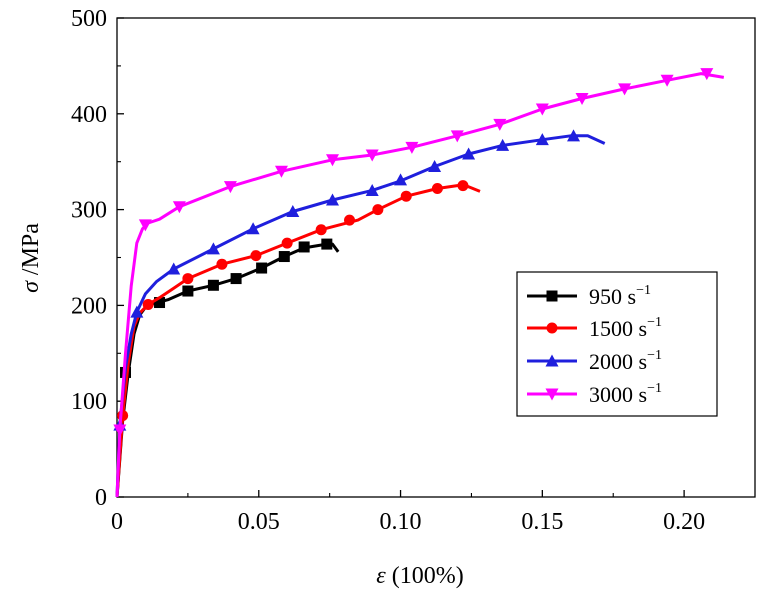  What do you see at coordinates (618, 394) in the screenshot?
I see `legend-name-3000: 3000 s` at bounding box center [618, 394].